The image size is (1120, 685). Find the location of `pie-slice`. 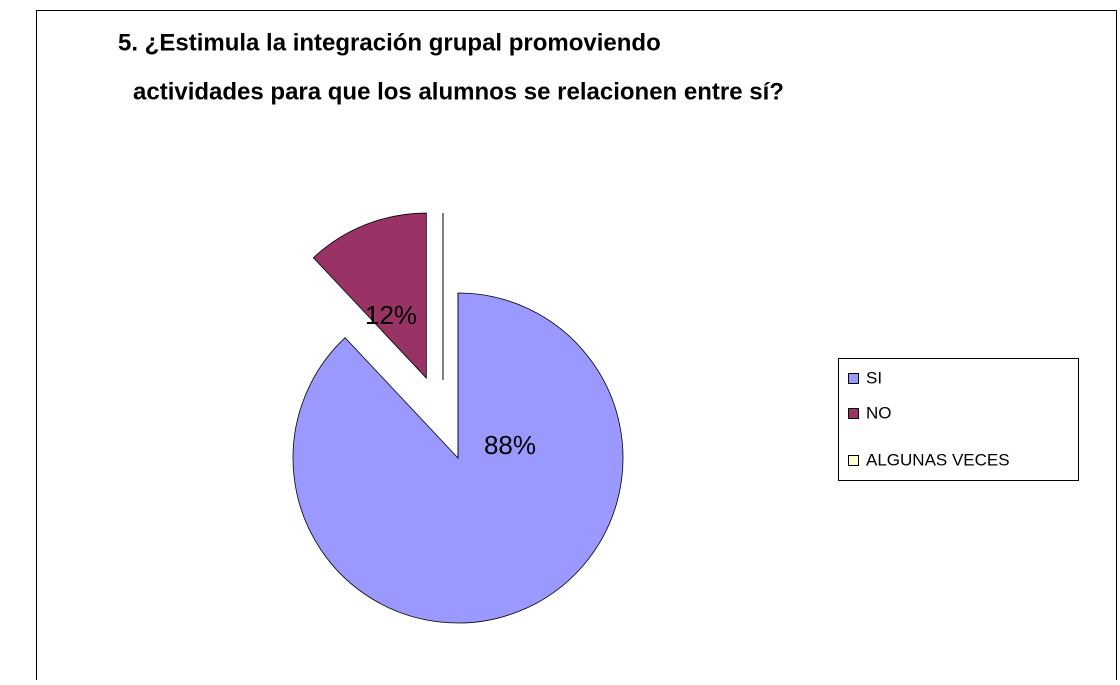

pie-slice is located at coordinates (369, 296).